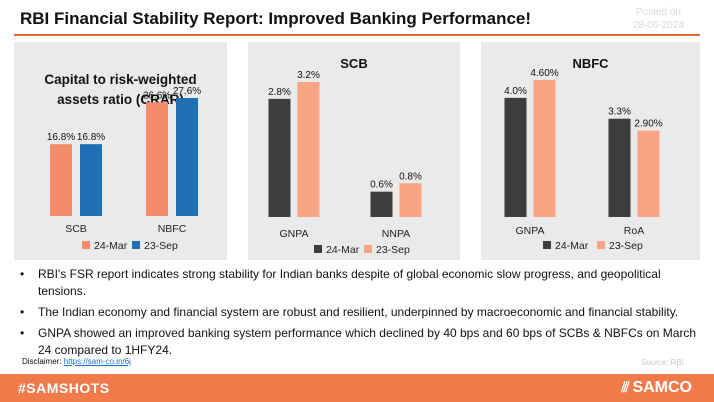  What do you see at coordinates (590, 63) in the screenshot?
I see `chart-title: NBFC` at bounding box center [590, 63].